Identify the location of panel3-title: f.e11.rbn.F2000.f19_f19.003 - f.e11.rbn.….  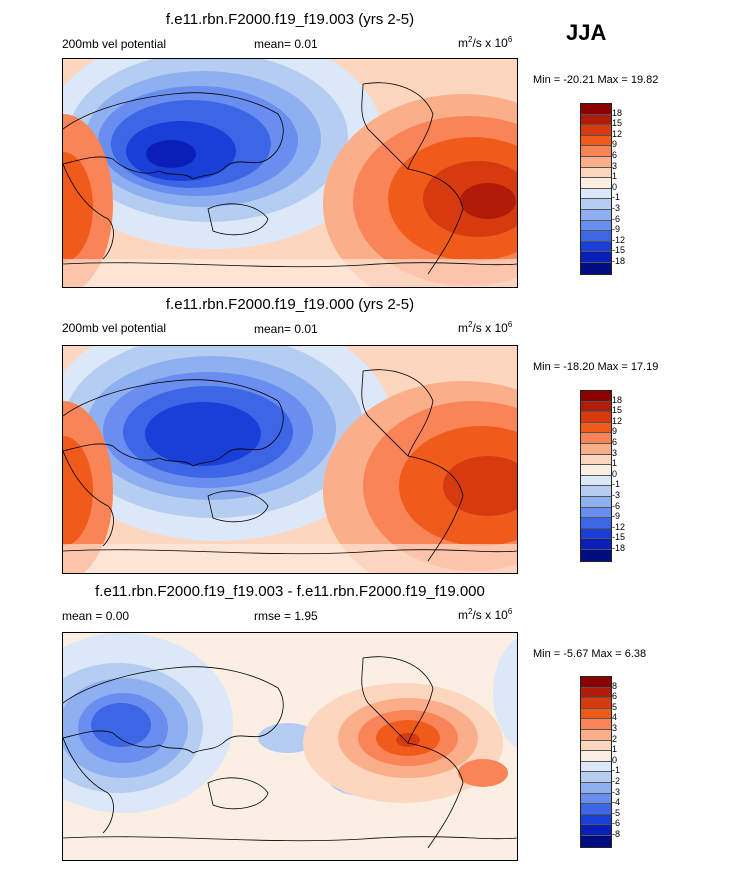
(290, 591).